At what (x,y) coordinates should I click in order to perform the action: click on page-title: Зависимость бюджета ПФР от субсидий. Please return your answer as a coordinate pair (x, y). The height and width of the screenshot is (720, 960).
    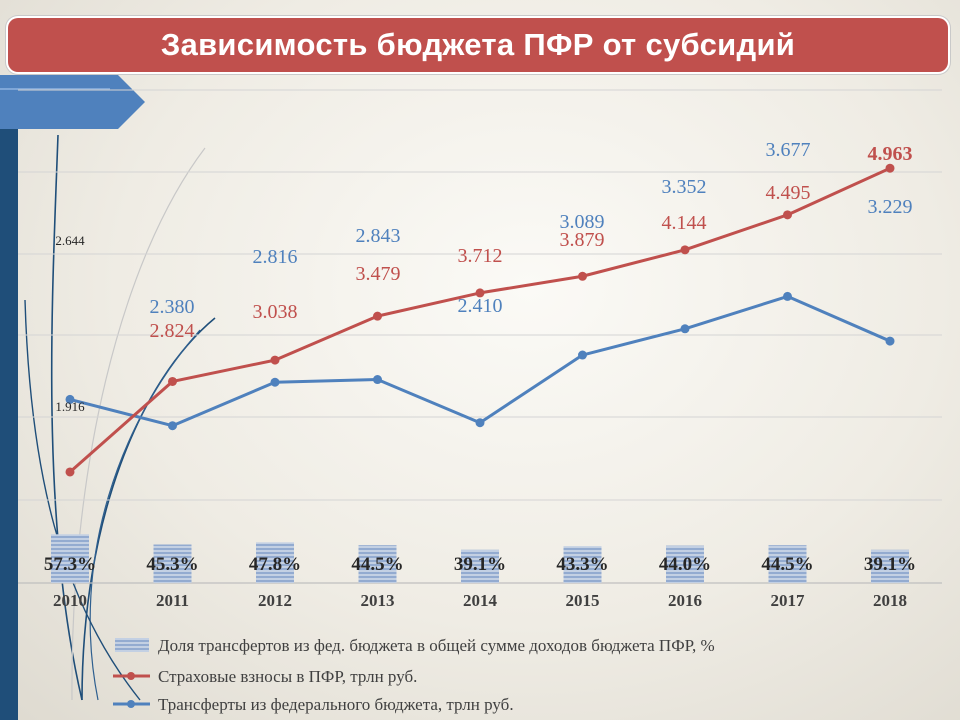
    Looking at the image, I should click on (478, 44).